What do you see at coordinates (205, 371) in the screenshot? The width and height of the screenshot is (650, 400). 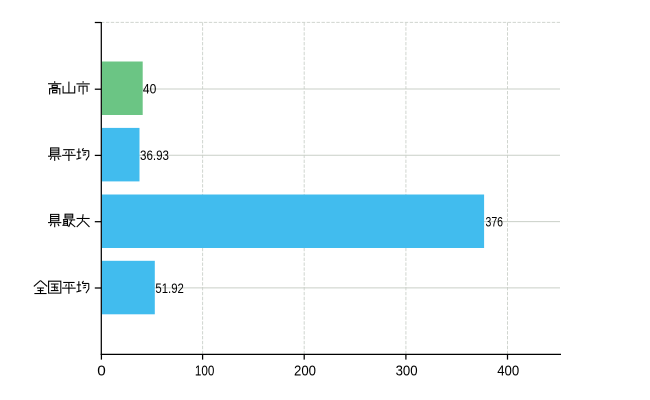 I see `svg-text: 100` at bounding box center [205, 371].